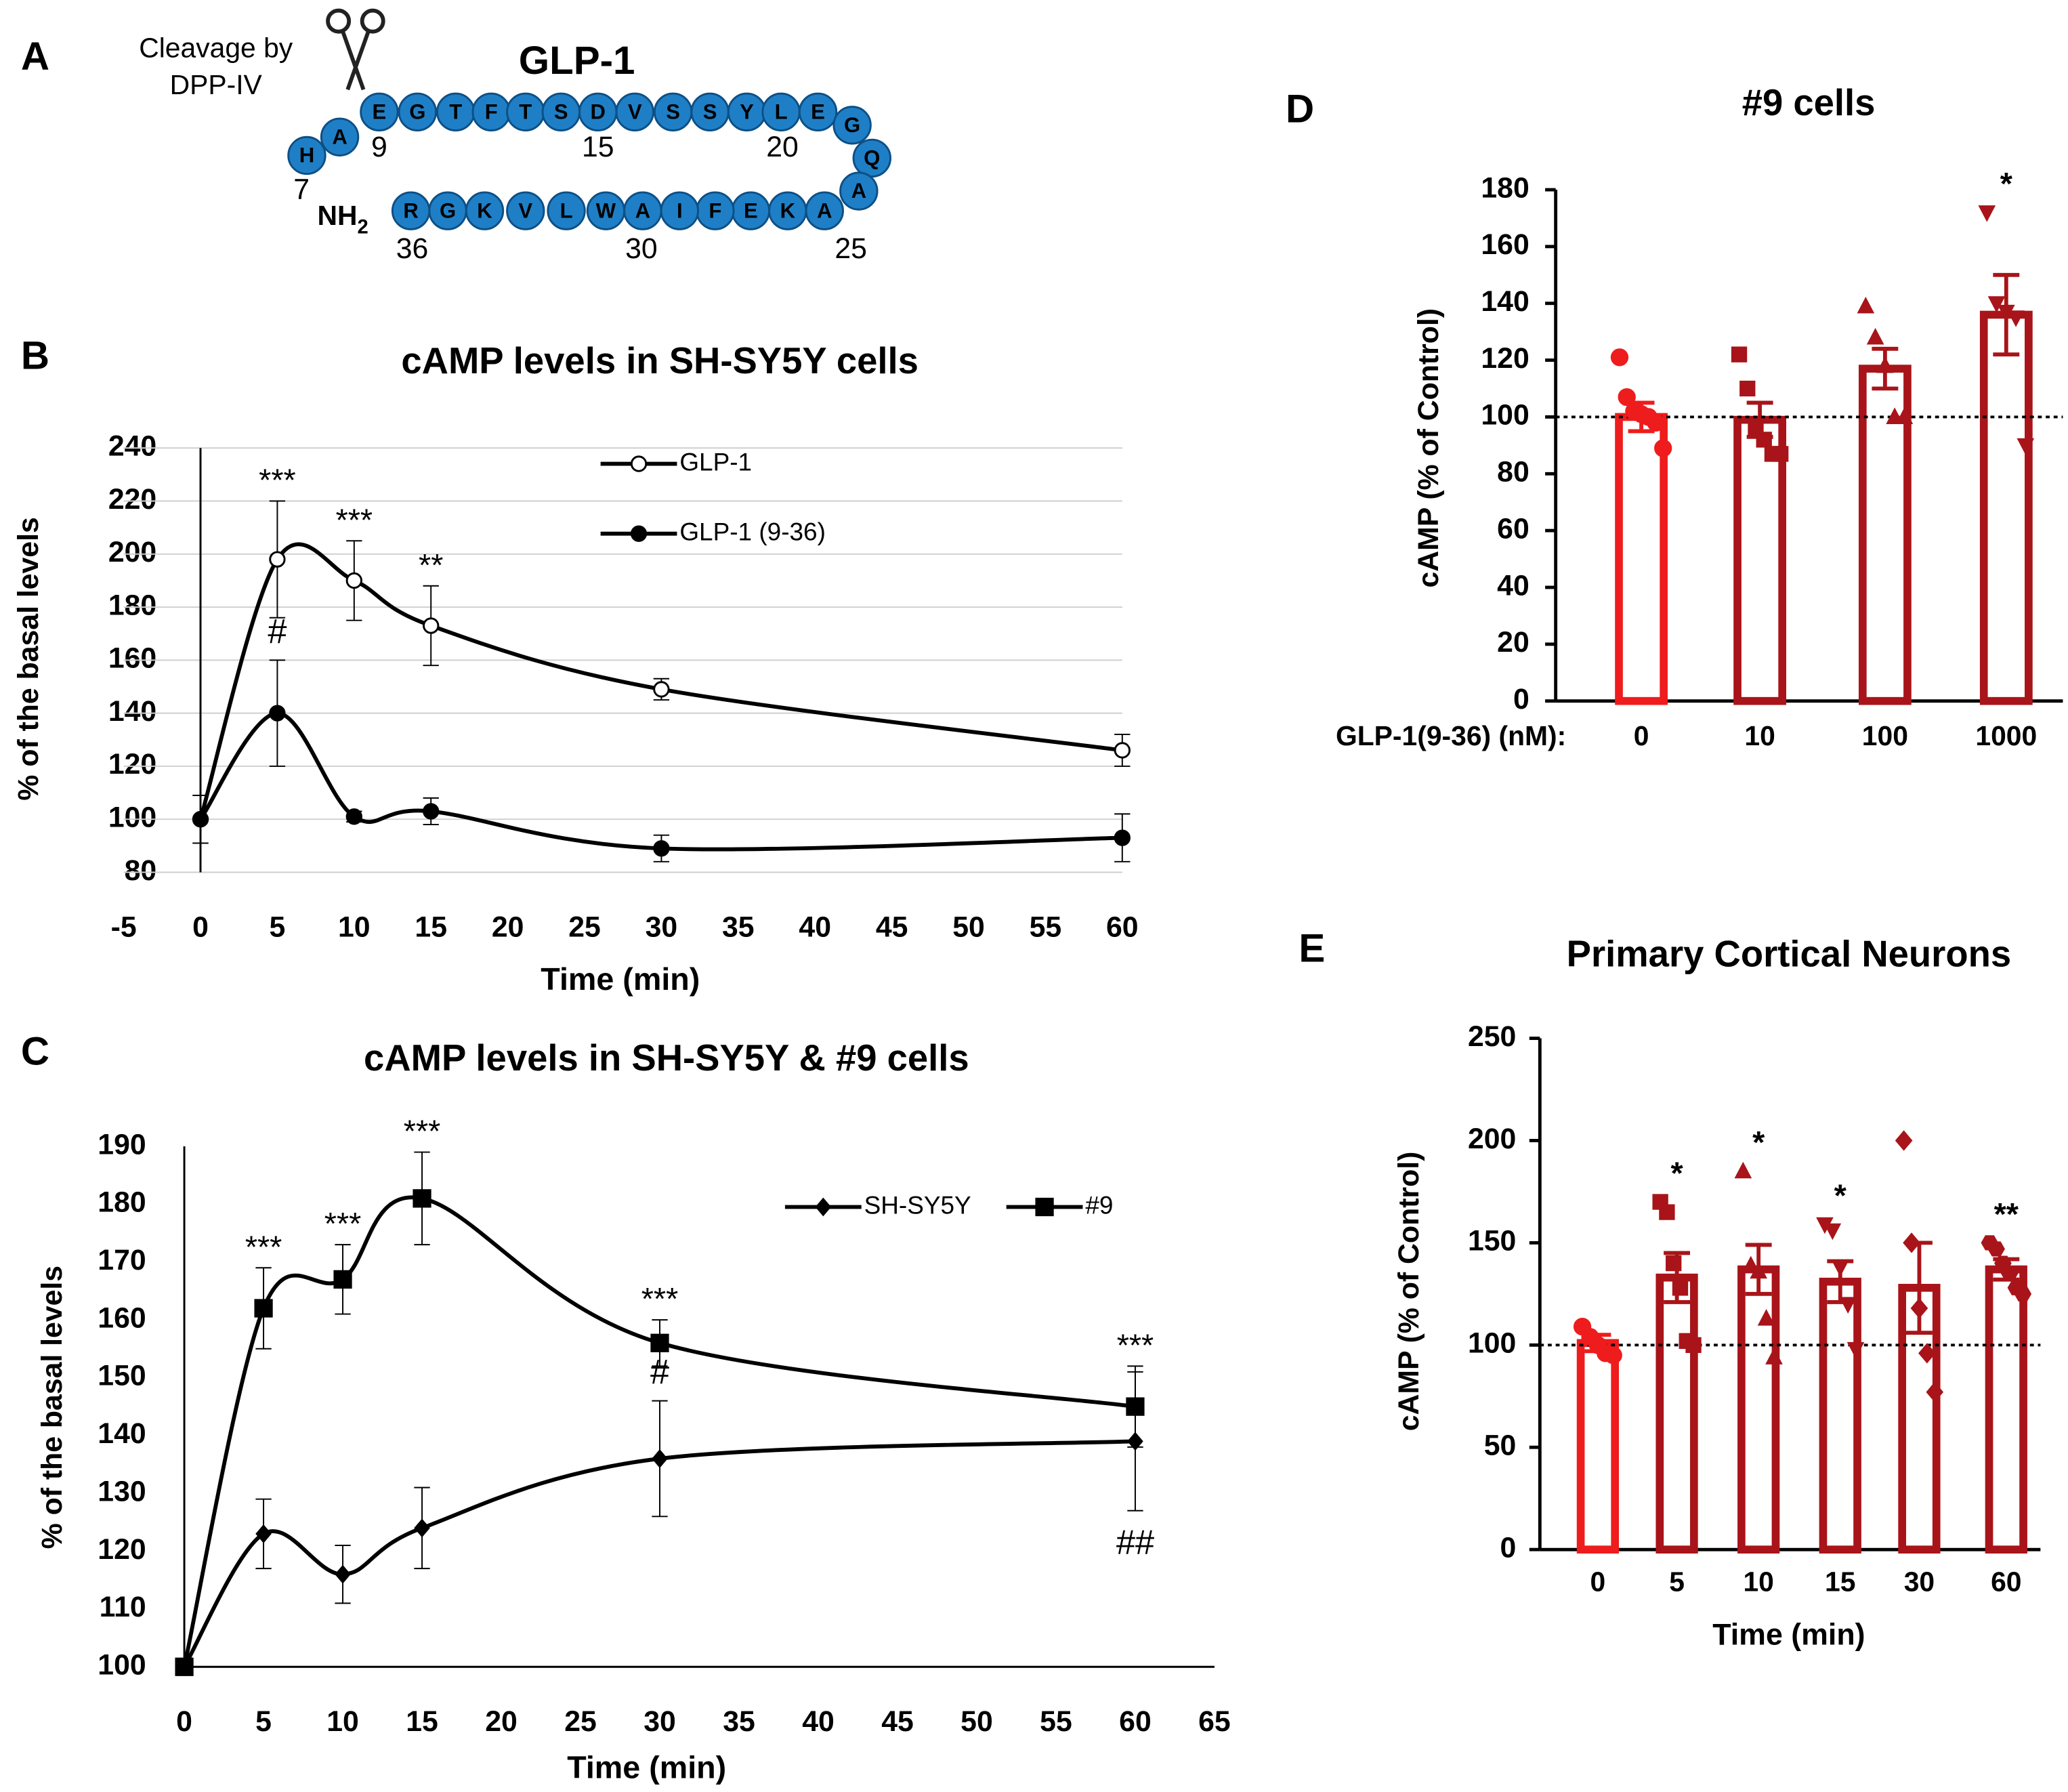 This screenshot has height=1792, width=2068. Describe the element at coordinates (123, 1607) in the screenshot. I see `y-tick-label: 110` at that location.